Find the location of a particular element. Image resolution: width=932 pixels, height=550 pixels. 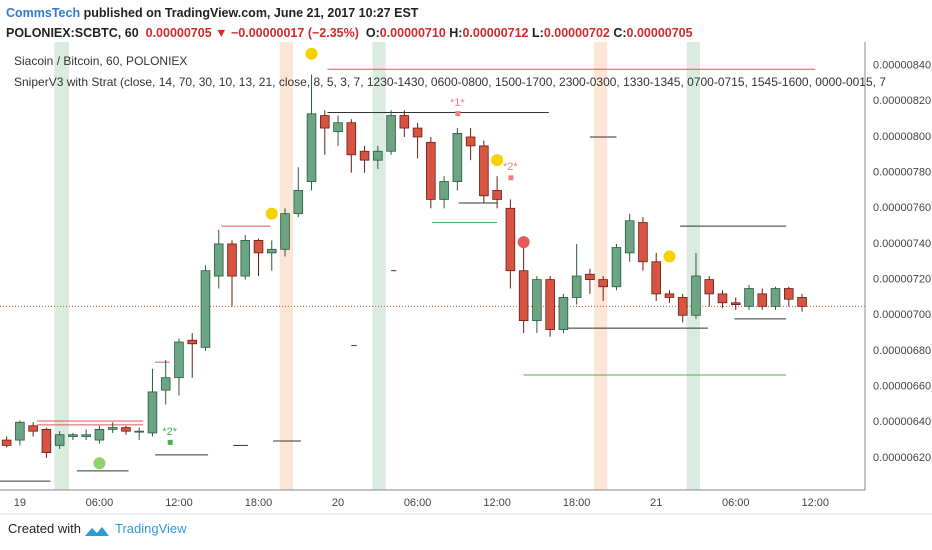

x-tick-label: 18:00 is located at coordinates (259, 503).